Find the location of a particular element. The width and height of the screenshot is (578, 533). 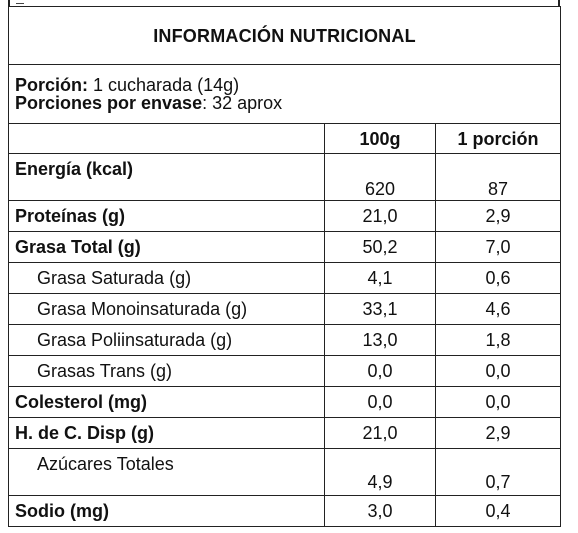

table-row: Energía (kcal) 620 87 is located at coordinates (284, 177).